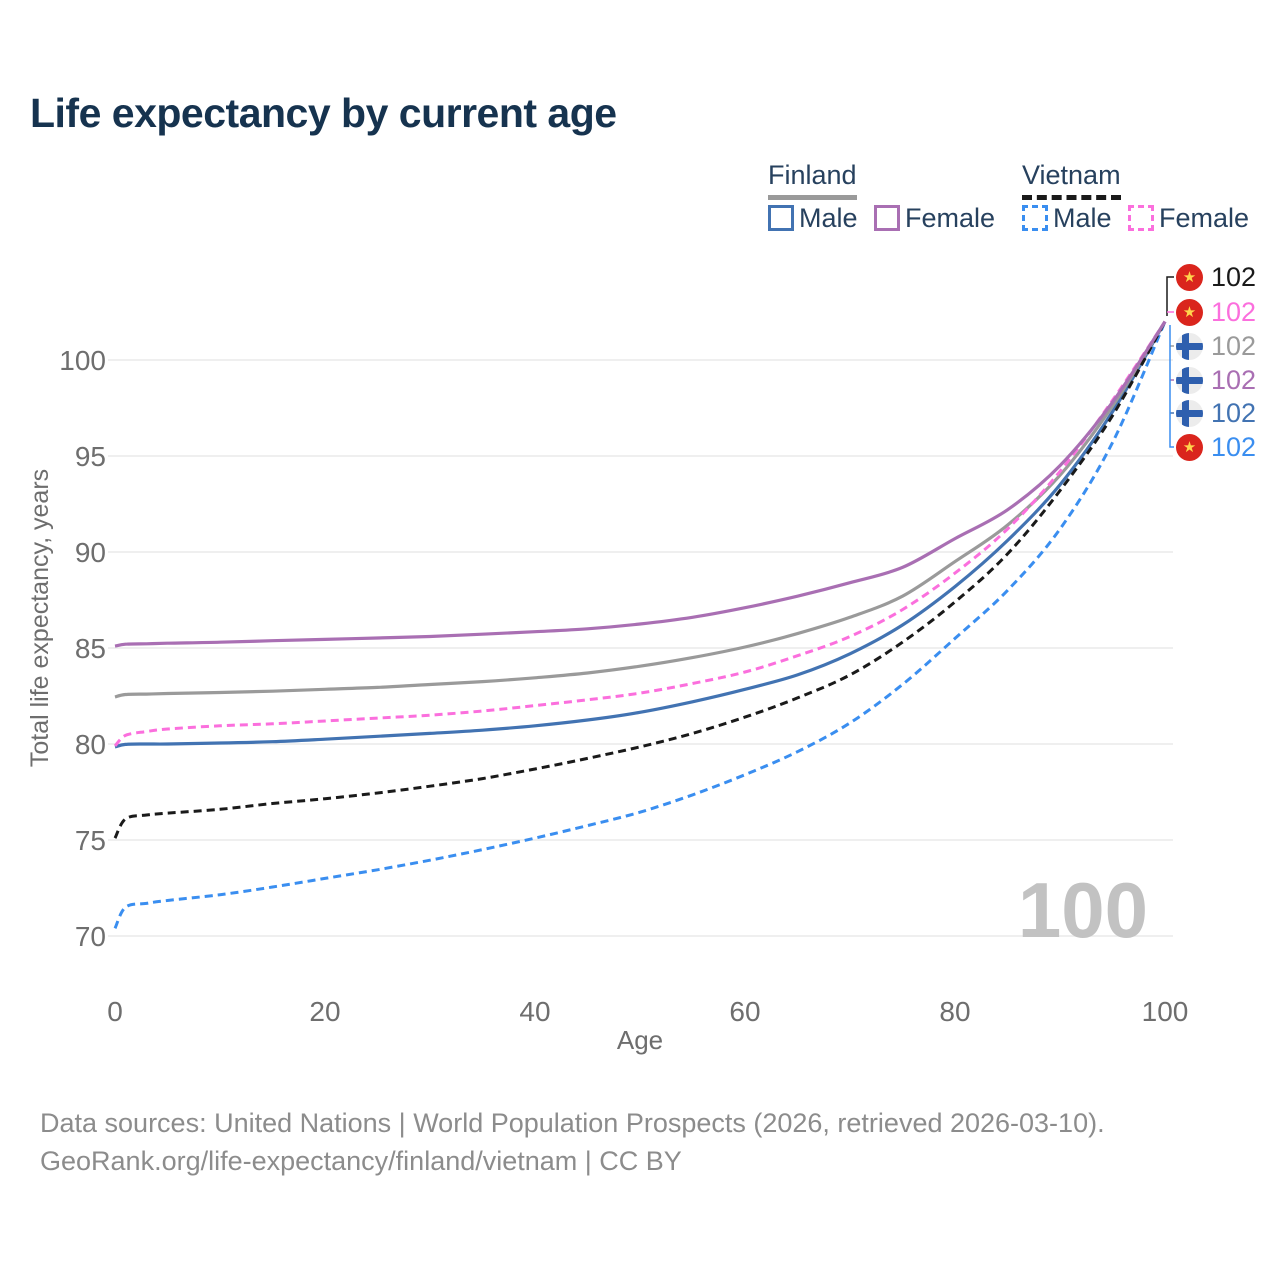  I want to click on x-tick-label: 20, so click(324, 1011).